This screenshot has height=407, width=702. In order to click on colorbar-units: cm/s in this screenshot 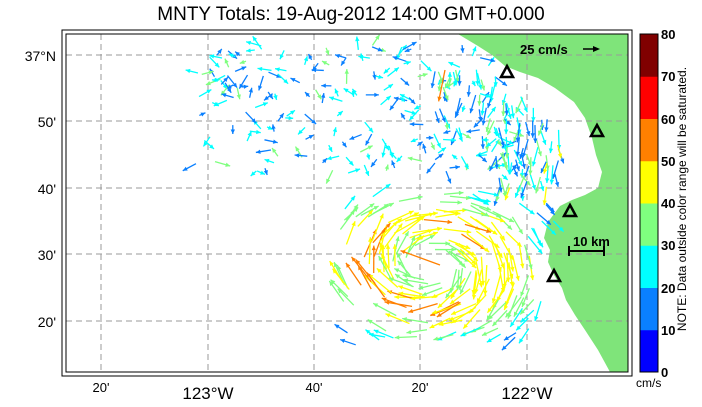, I will do `click(649, 383)`.